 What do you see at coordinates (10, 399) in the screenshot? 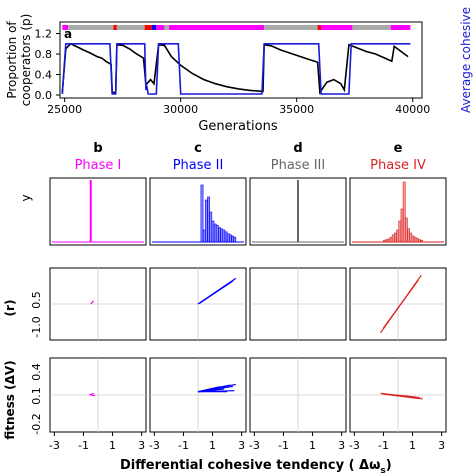
I see `row-label-2: fitness (ΔV)` at bounding box center [10, 399].